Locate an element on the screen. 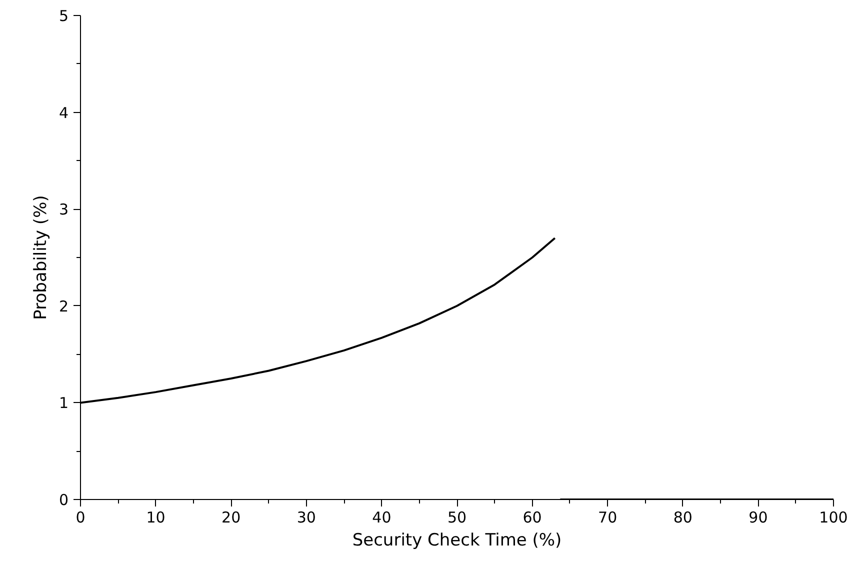 The image size is (863, 569). x-tick-label: 50 is located at coordinates (457, 517).